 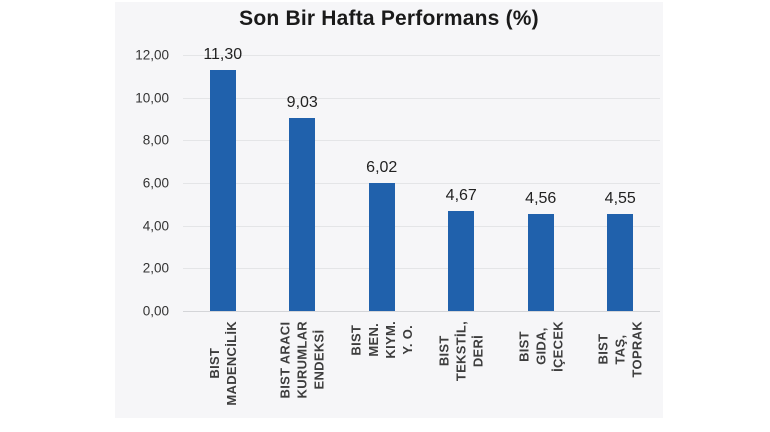 What do you see at coordinates (155, 226) in the screenshot?
I see `y-tick-label: 4,00` at bounding box center [155, 226].